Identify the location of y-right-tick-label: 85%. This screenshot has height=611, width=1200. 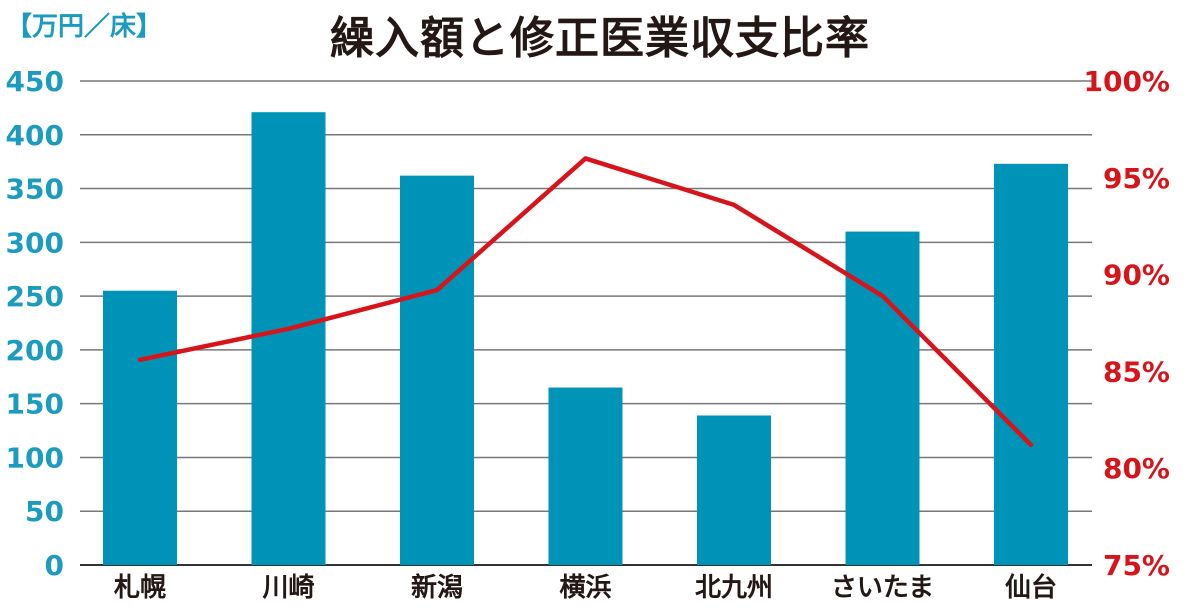
(1136, 371).